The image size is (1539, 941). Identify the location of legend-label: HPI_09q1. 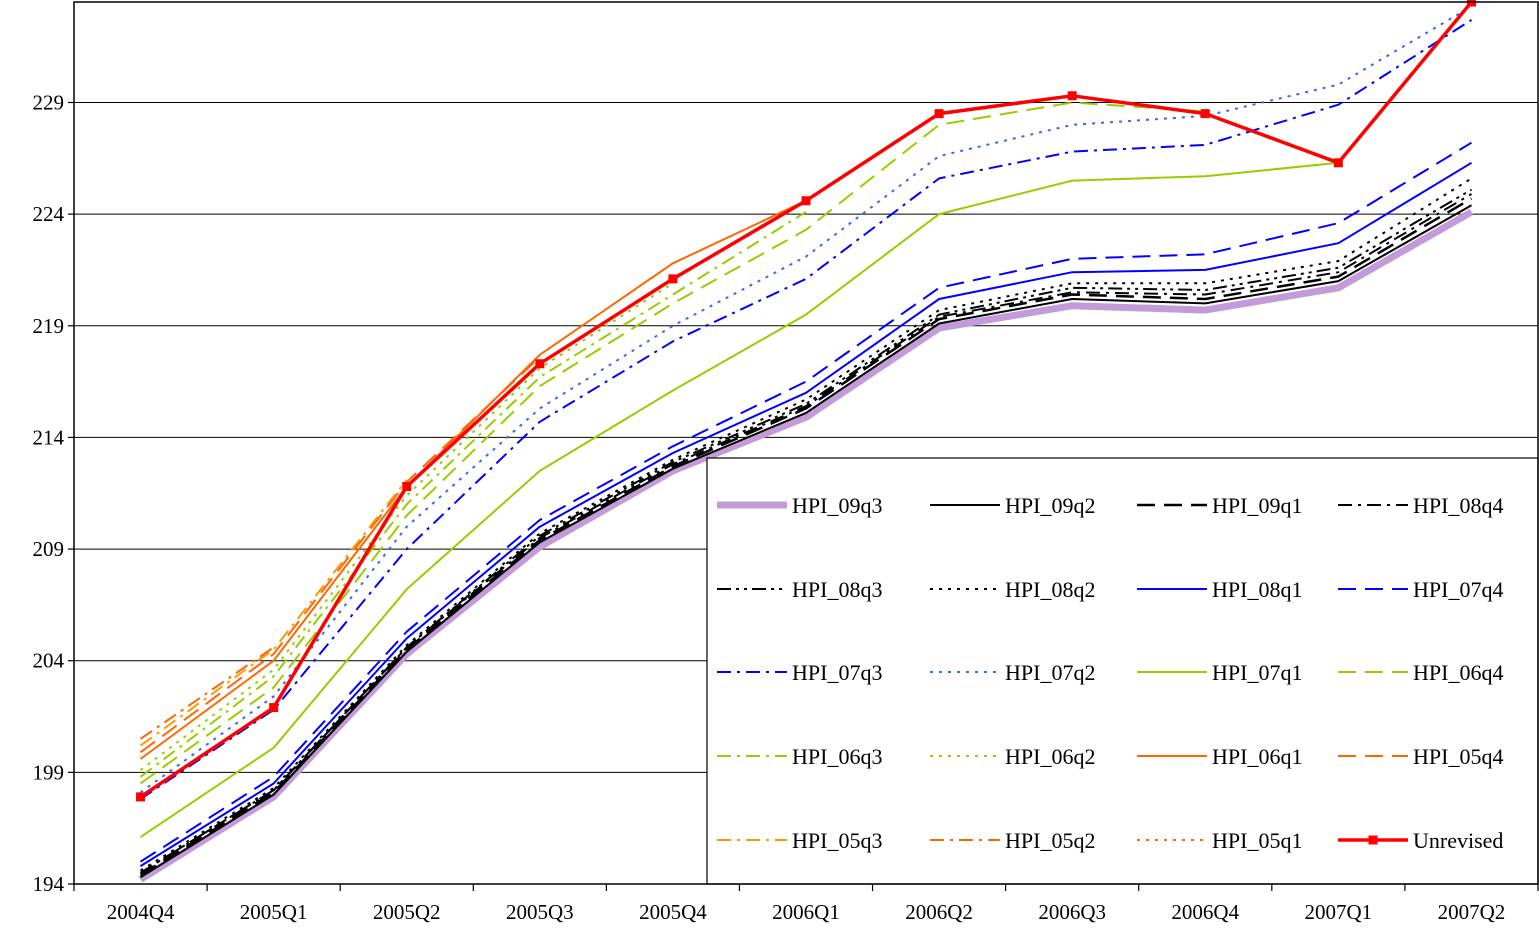
(1257, 505).